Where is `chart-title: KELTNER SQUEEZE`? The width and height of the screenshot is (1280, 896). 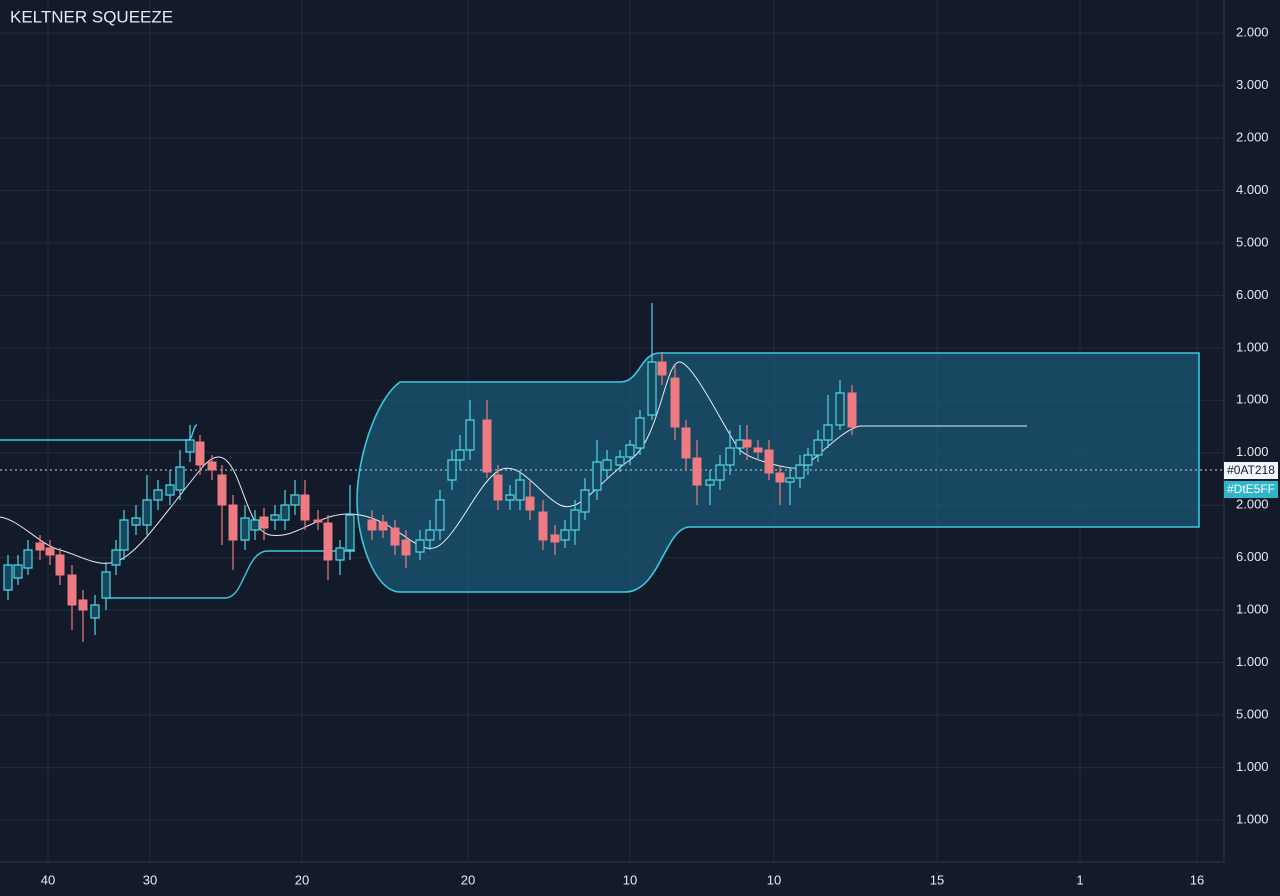
chart-title: KELTNER SQUEEZE is located at coordinates (91, 16).